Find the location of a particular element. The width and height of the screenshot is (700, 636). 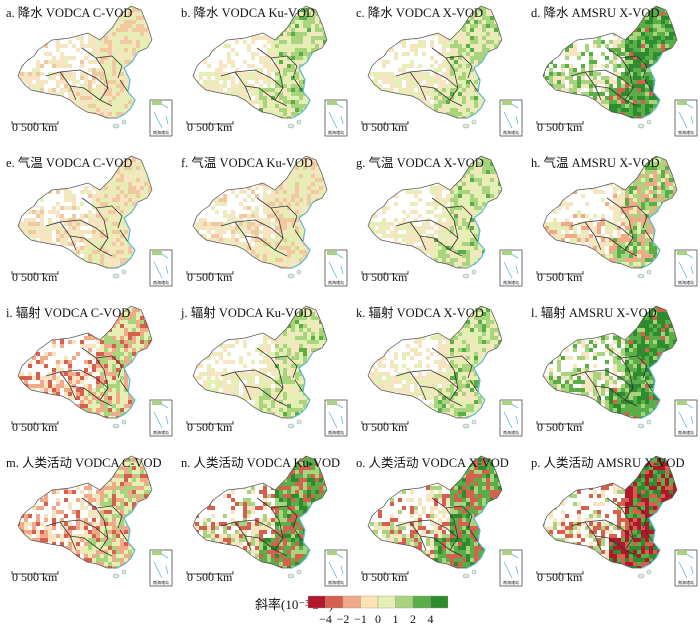

map-panel: 南海诸岛 j. 辐射 VODCA Ku-VOD 0 500 km is located at coordinates (262, 375).